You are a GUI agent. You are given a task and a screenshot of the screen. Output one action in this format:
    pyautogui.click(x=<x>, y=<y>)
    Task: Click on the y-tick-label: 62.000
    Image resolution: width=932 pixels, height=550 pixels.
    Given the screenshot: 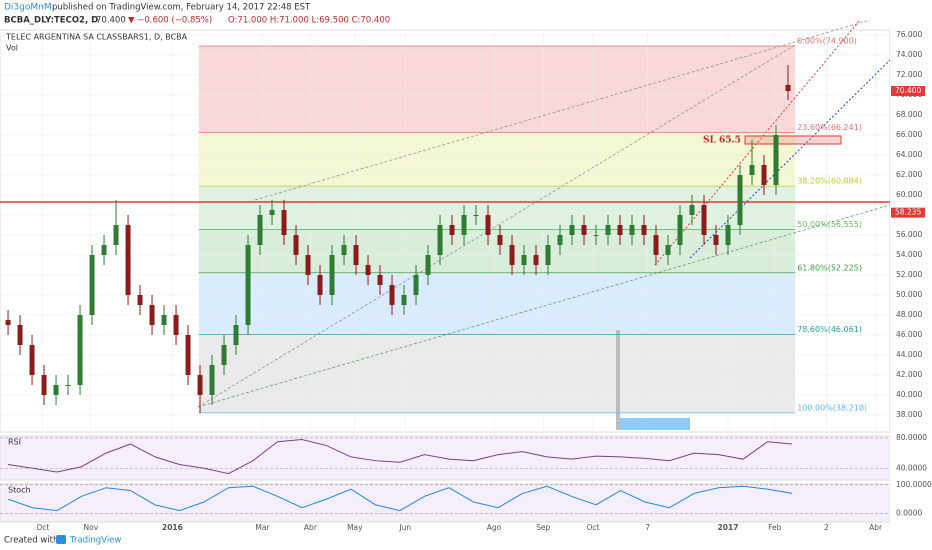 What is the action you would take?
    pyautogui.click(x=909, y=174)
    